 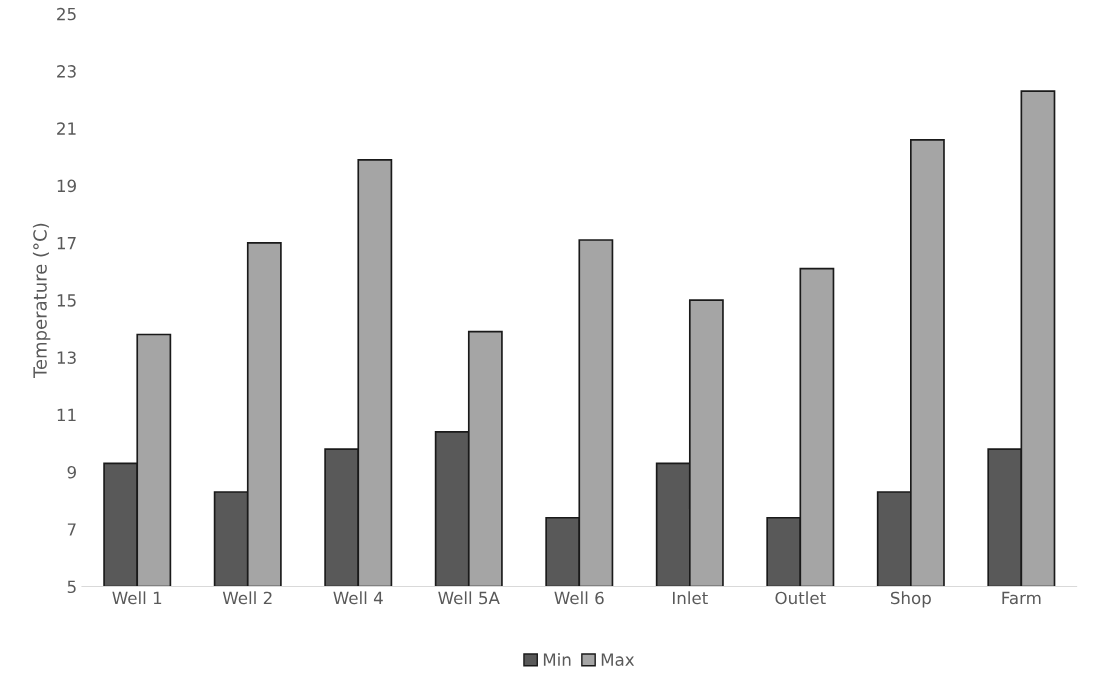 What do you see at coordinates (247, 598) in the screenshot?
I see `x-tick-label: Well 2` at bounding box center [247, 598].